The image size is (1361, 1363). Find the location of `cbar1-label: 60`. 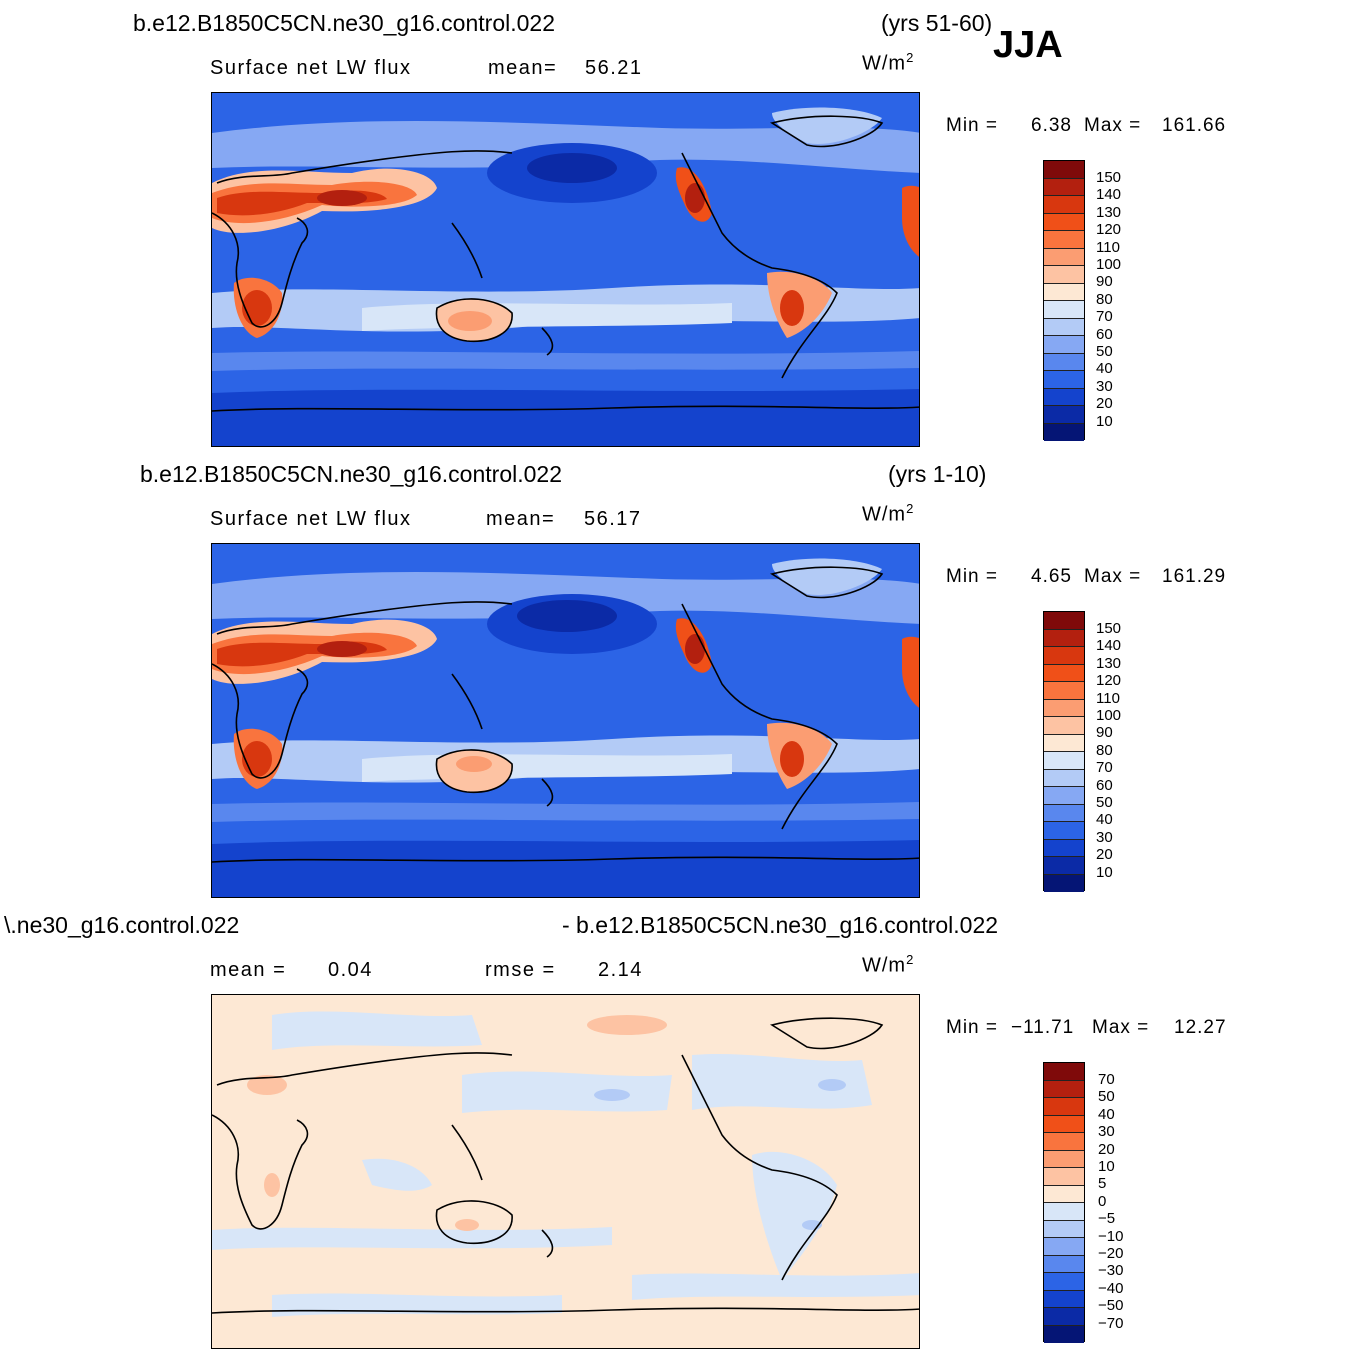

cbar1-label: 60 is located at coordinates (1104, 334).